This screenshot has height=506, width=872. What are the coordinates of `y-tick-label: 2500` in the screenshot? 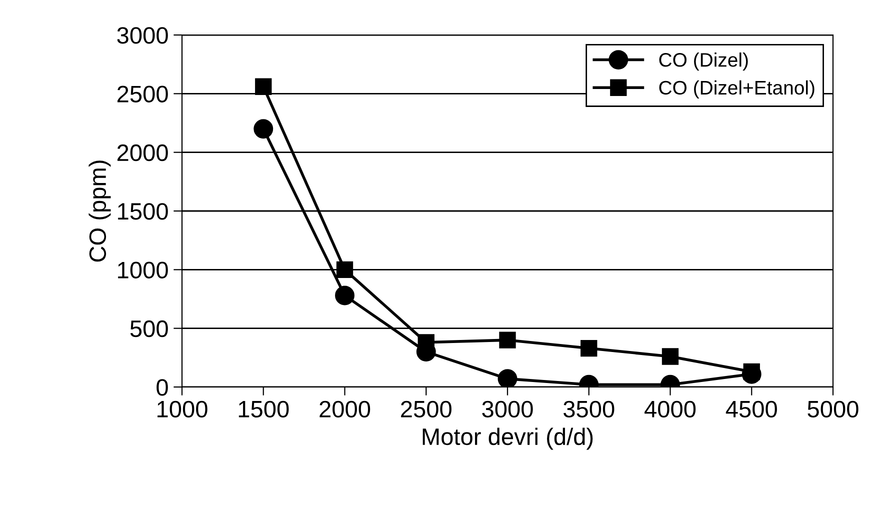 It's located at (142, 94).